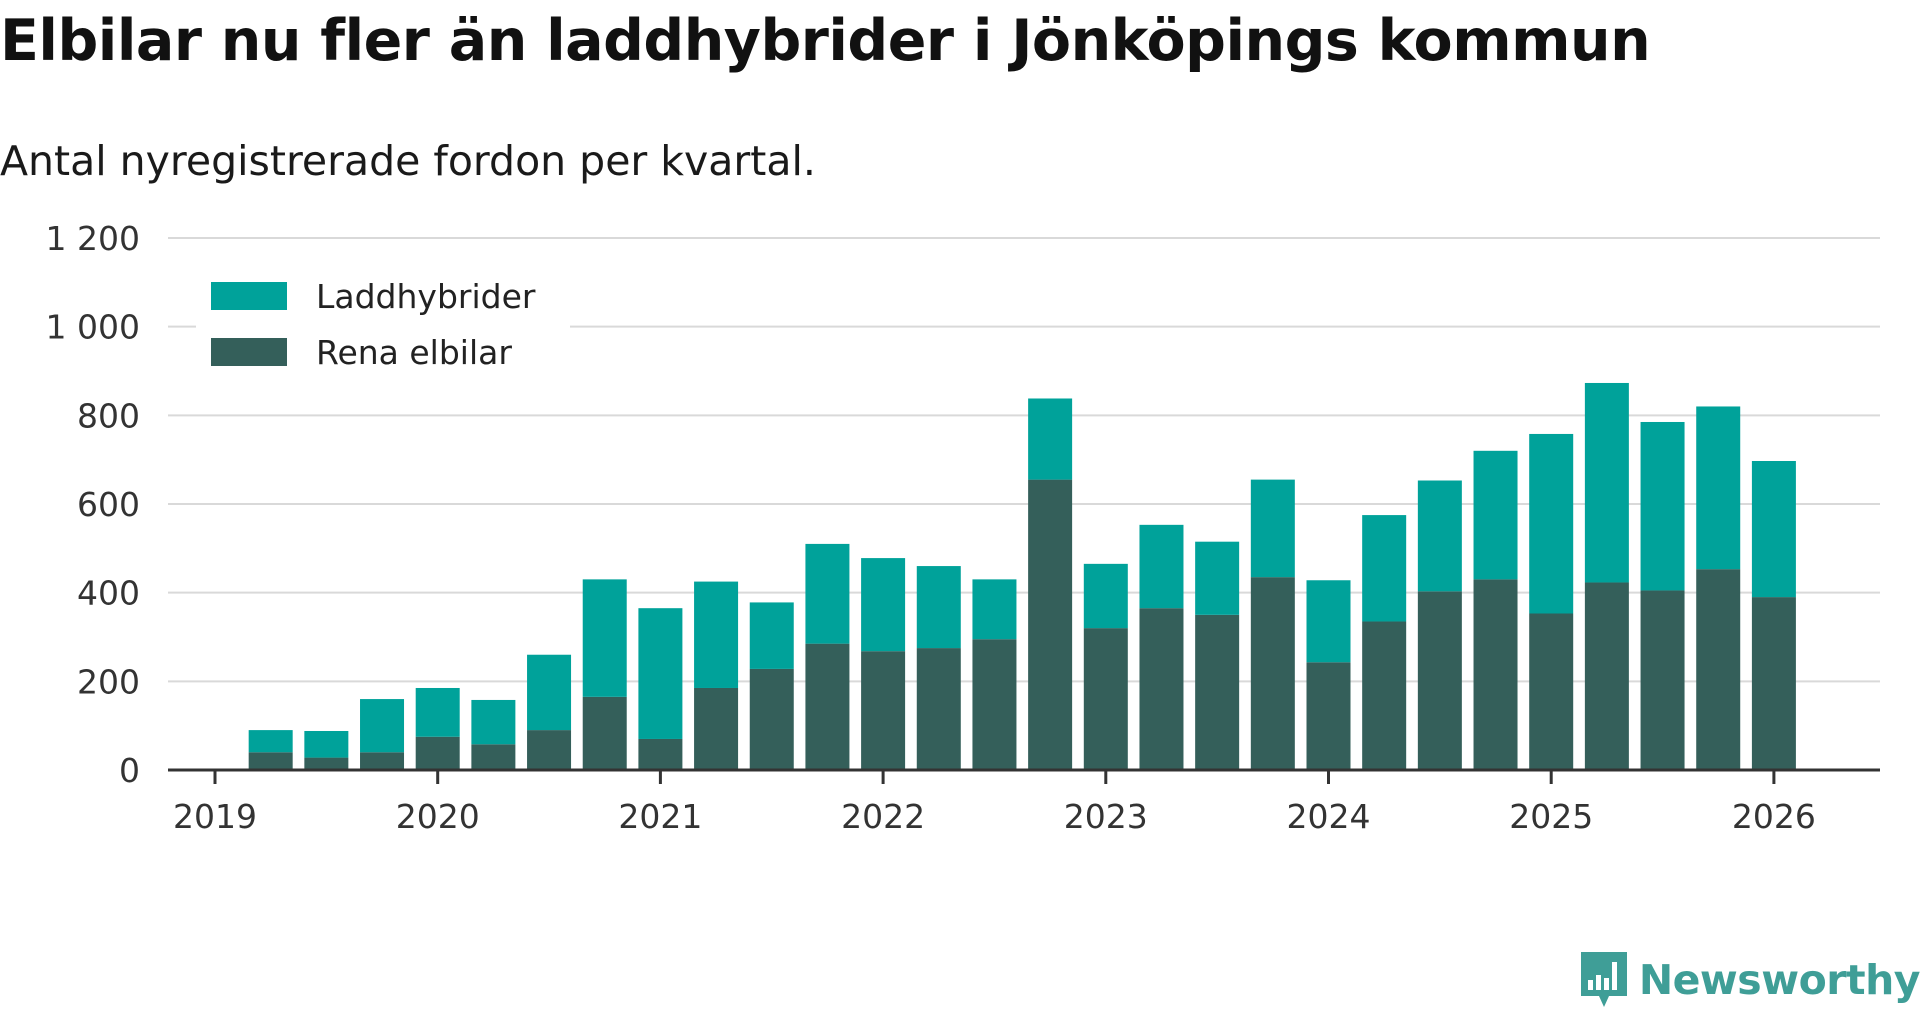 The width and height of the screenshot is (1920, 1010). I want to click on y-tick-label: 1 200, so click(93, 238).